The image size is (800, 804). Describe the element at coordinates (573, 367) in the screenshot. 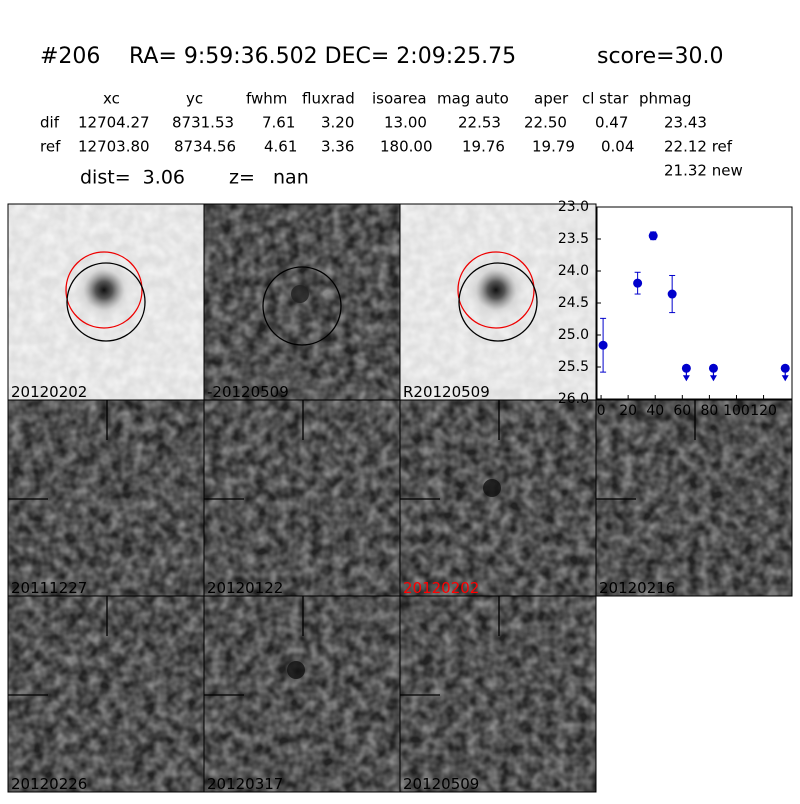

I see `y-tick-label: 25.5` at that location.